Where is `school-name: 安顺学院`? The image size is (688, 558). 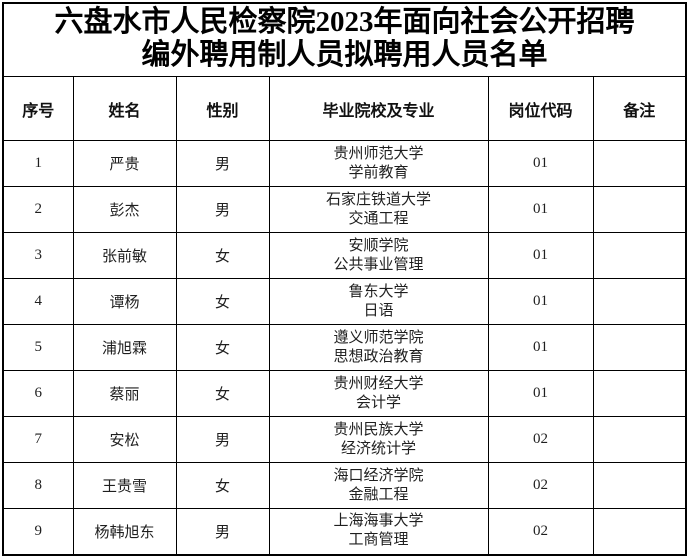 school-name: 安顺学院 is located at coordinates (378, 245).